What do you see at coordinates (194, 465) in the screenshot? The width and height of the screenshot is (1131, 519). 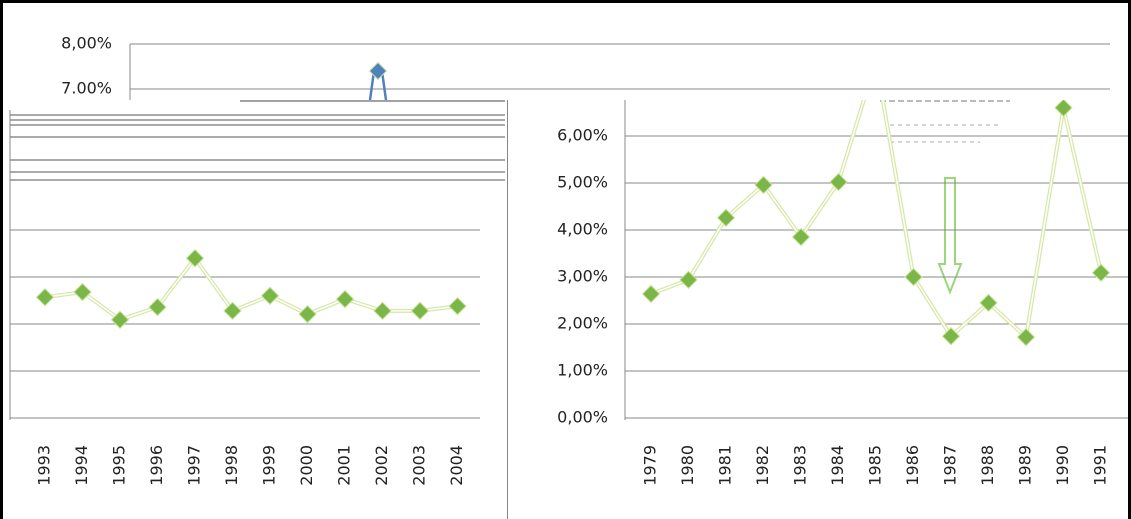 I see `x-tick-label: 1997` at bounding box center [194, 465].